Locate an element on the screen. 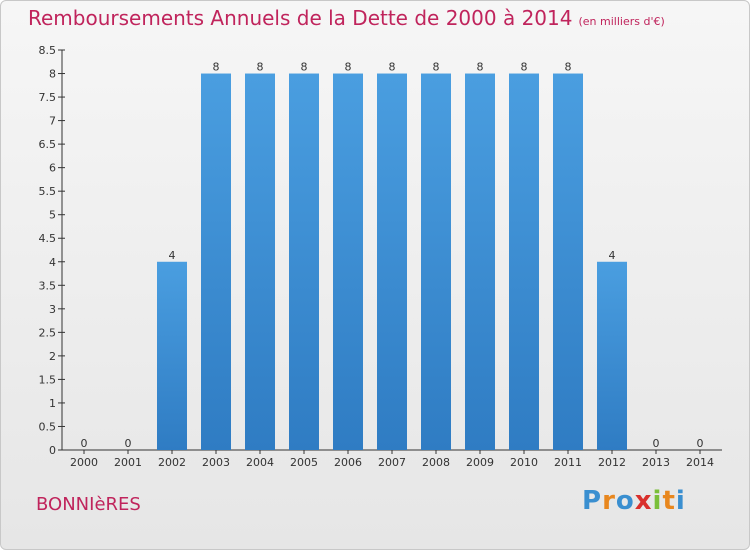 The height and width of the screenshot is (550, 750). x-tick-label: 2007 is located at coordinates (392, 462).